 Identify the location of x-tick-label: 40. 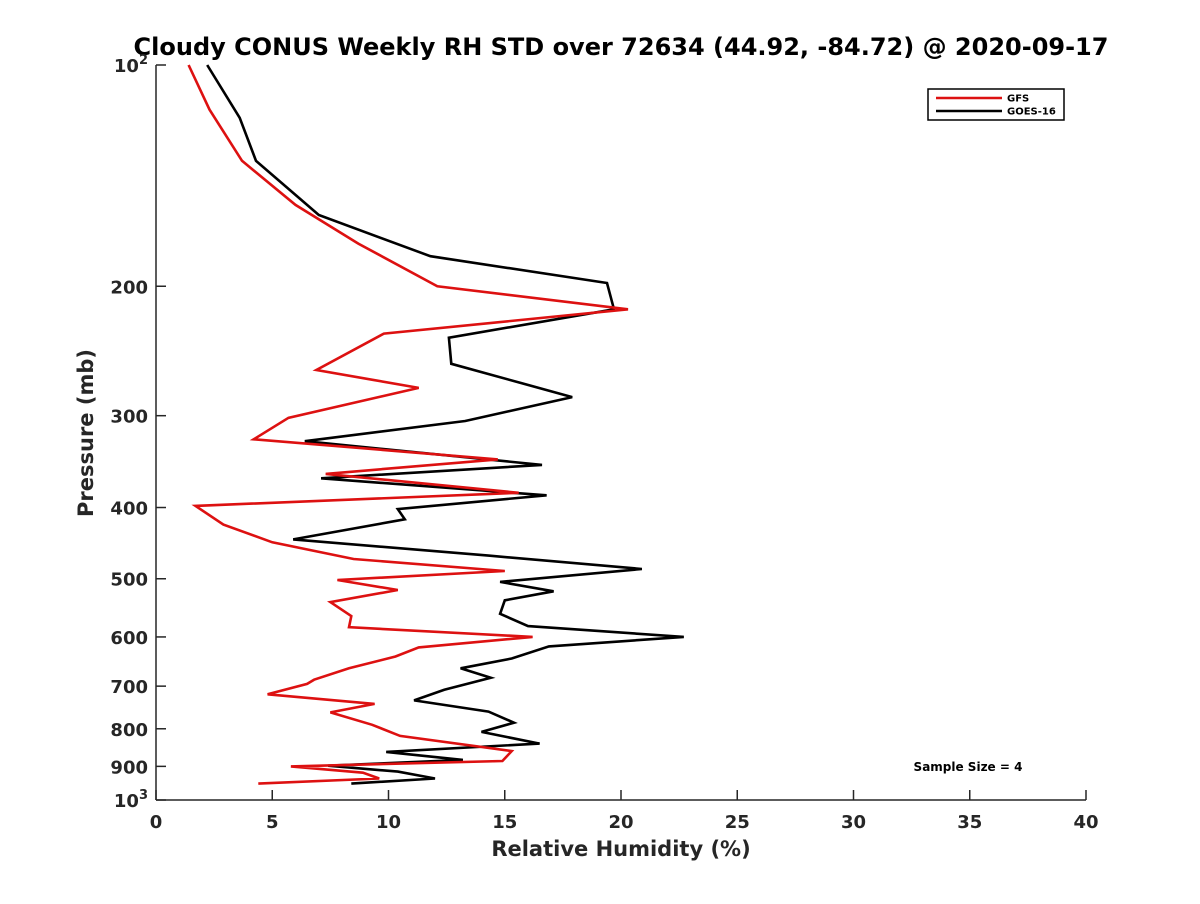
(1085, 822).